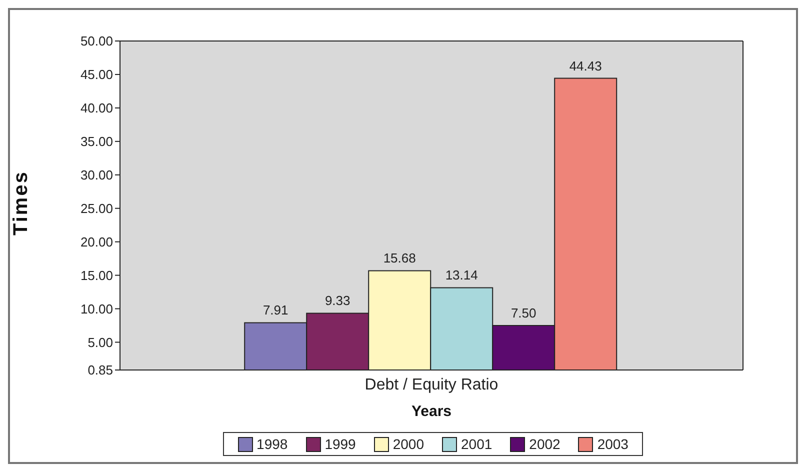 The height and width of the screenshot is (469, 804). I want to click on y-tick-label: 45.00, so click(96, 74).